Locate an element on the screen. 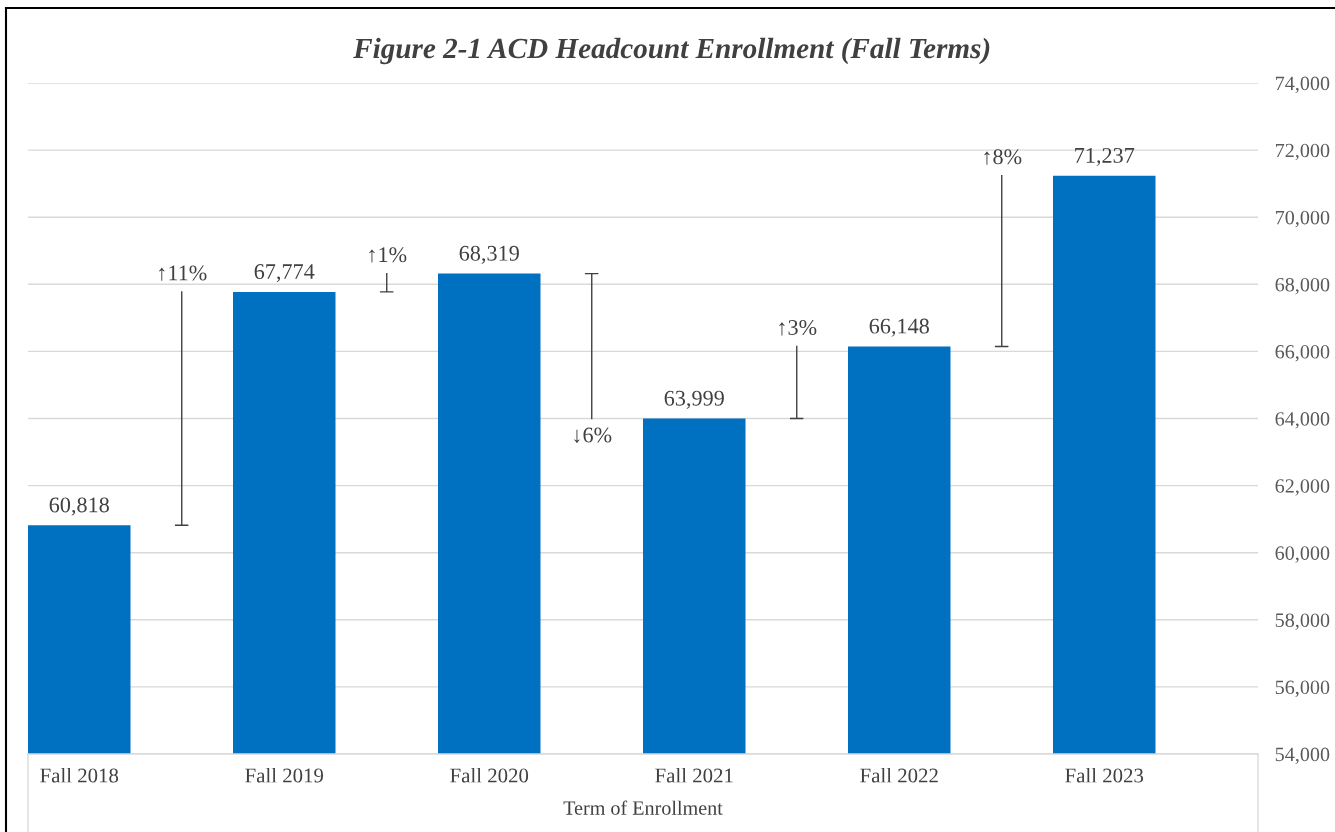 The width and height of the screenshot is (1335, 832). annotation: ↑8% is located at coordinates (1003, 157).